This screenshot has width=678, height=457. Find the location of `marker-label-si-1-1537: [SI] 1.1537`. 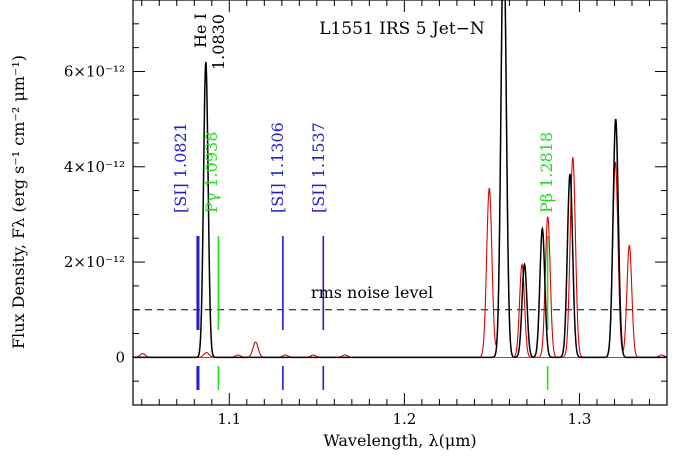

marker-label-si-1-1537: [SI] 1.1537 is located at coordinates (318, 167).